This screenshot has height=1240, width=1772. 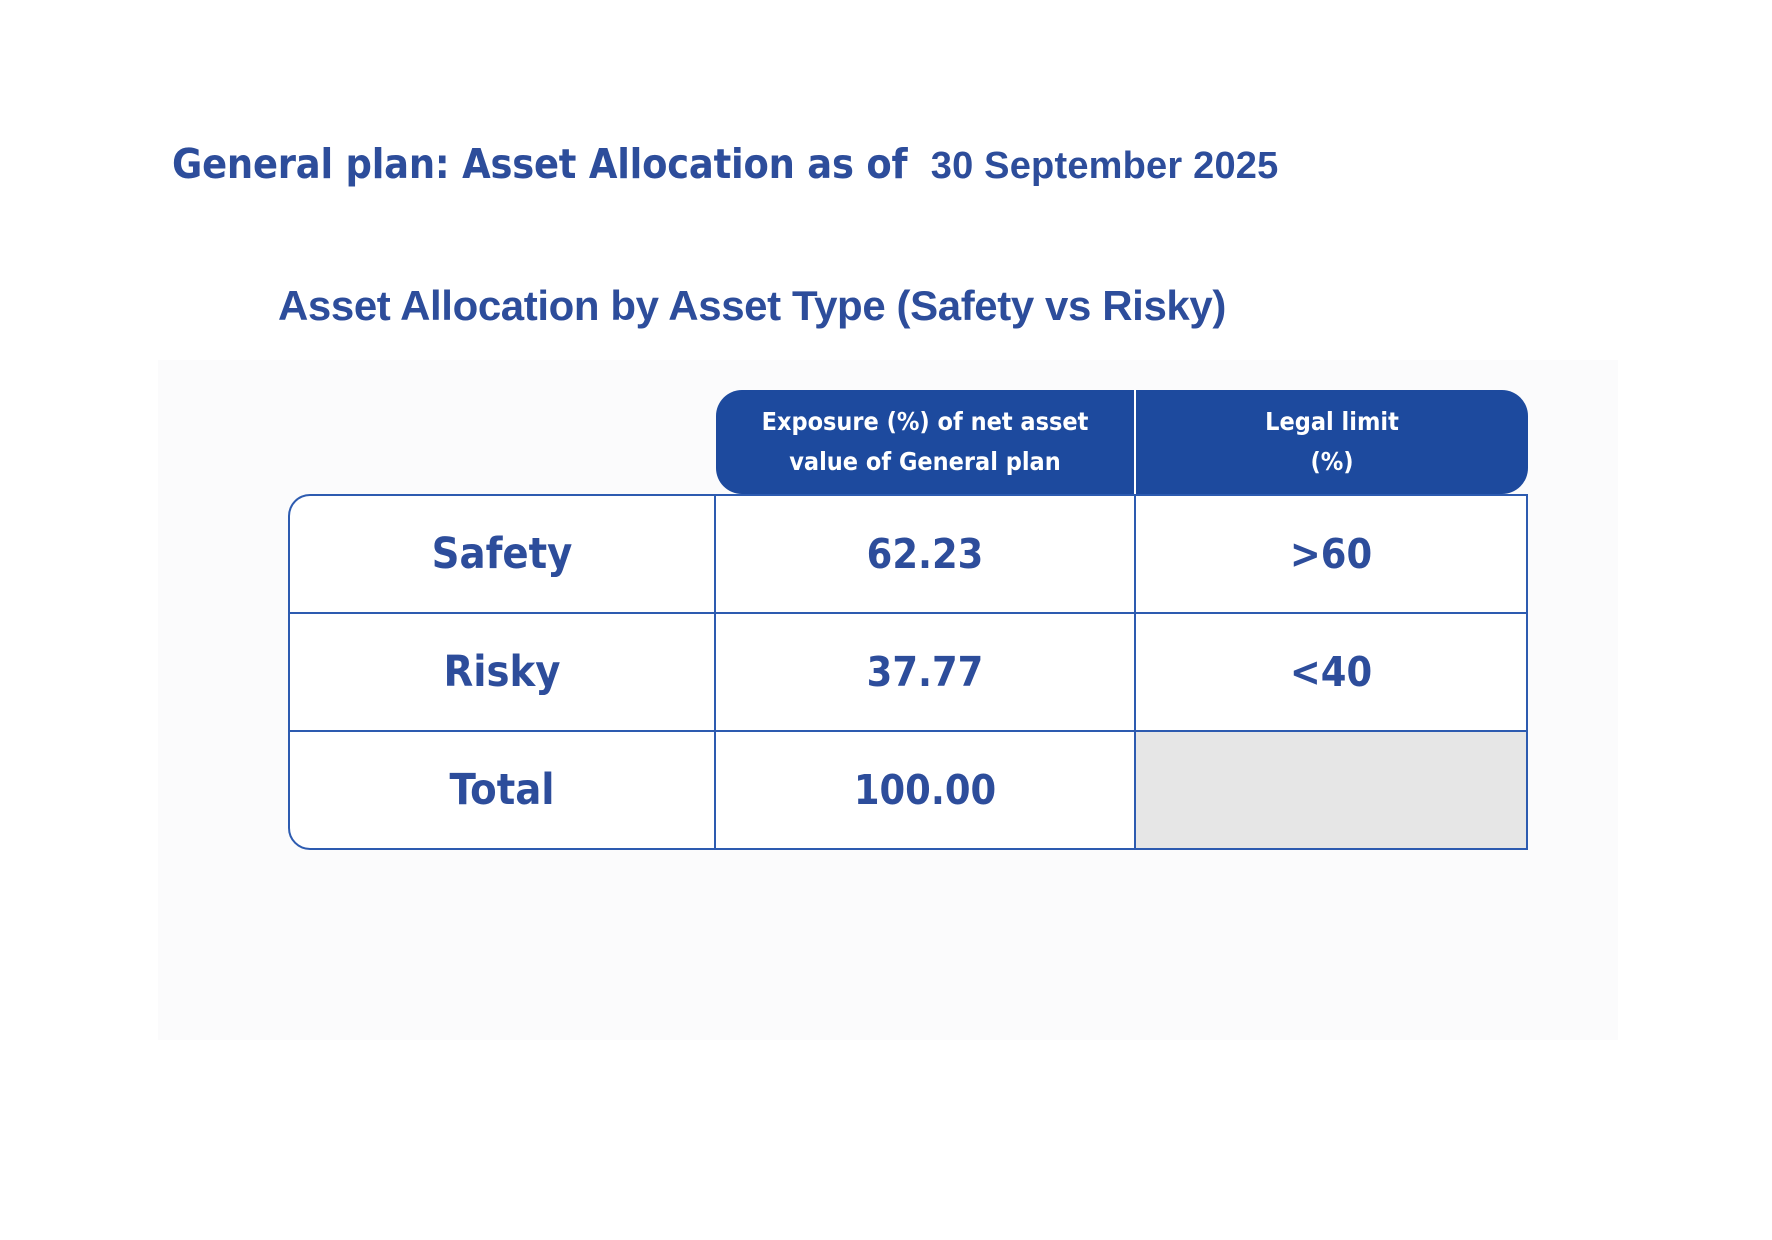 I want to click on row-exposure-safety: 62.23, so click(x=926, y=553).